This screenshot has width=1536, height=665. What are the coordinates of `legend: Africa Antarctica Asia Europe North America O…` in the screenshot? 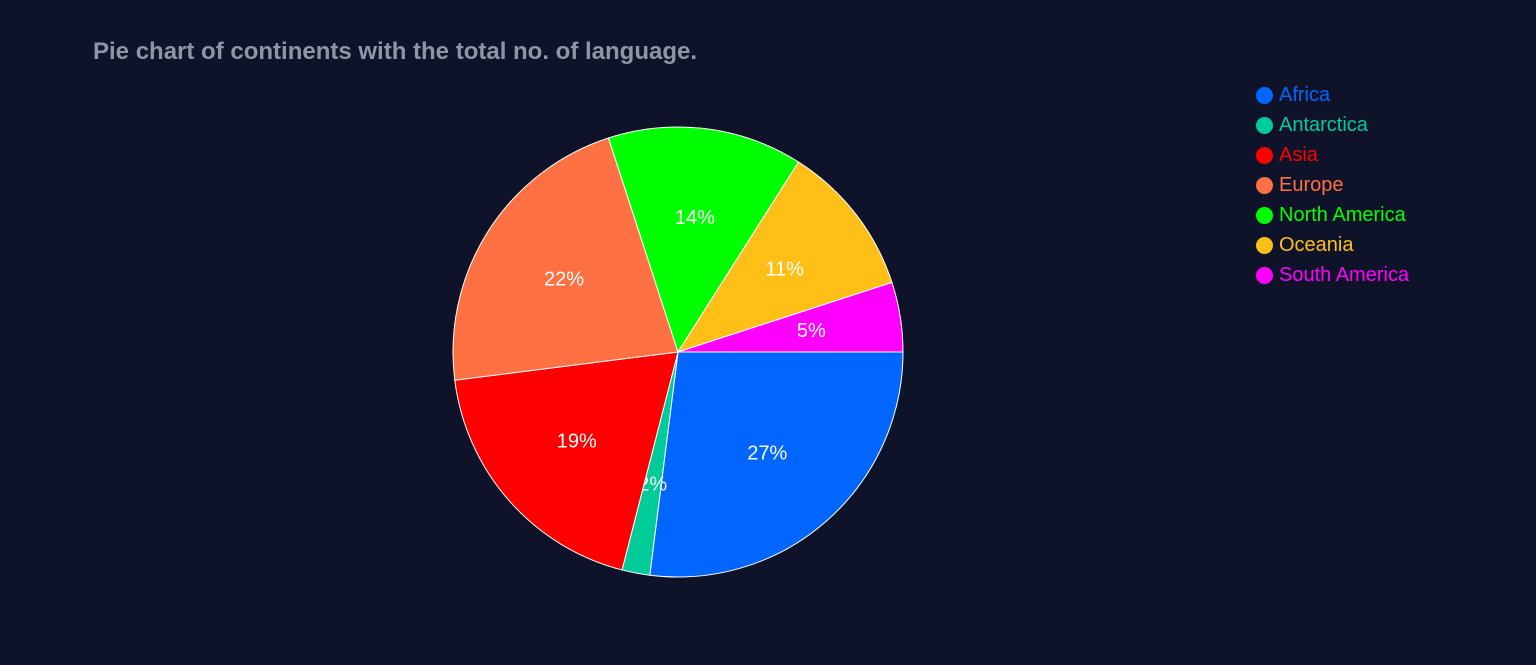 It's located at (1386, 185).